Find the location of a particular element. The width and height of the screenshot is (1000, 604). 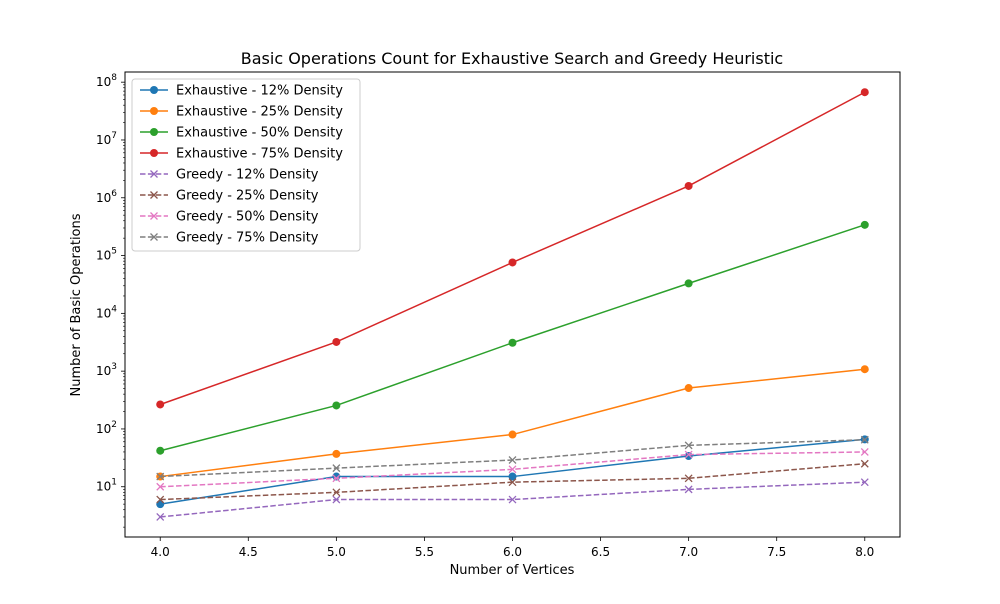

legend-frame is located at coordinates (246, 165).